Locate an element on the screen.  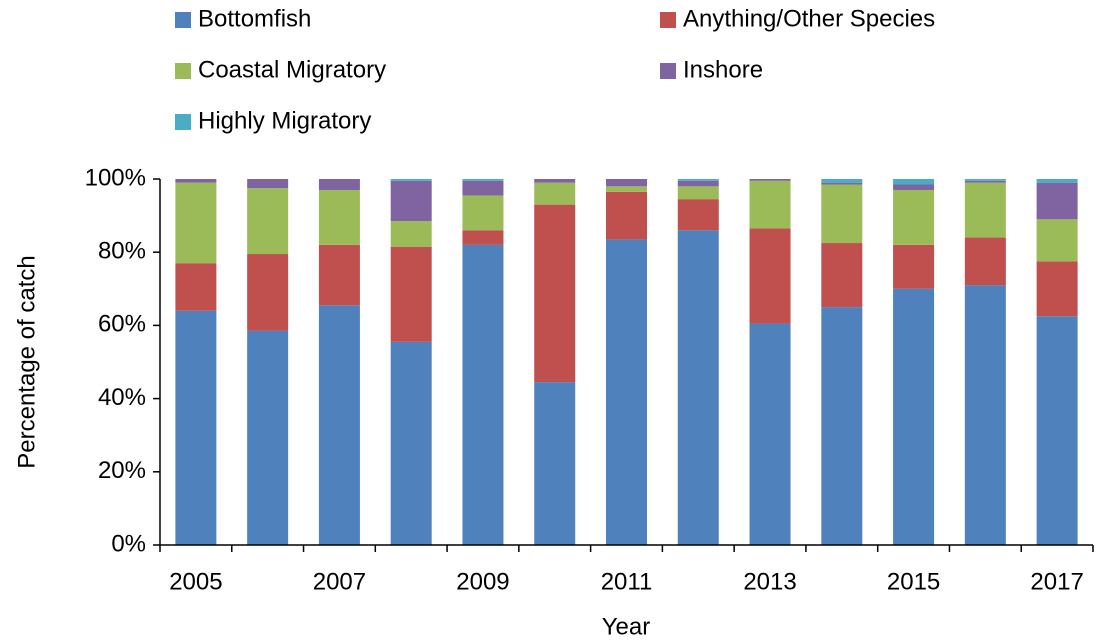
y-tick-label: 100% is located at coordinates (115, 177).